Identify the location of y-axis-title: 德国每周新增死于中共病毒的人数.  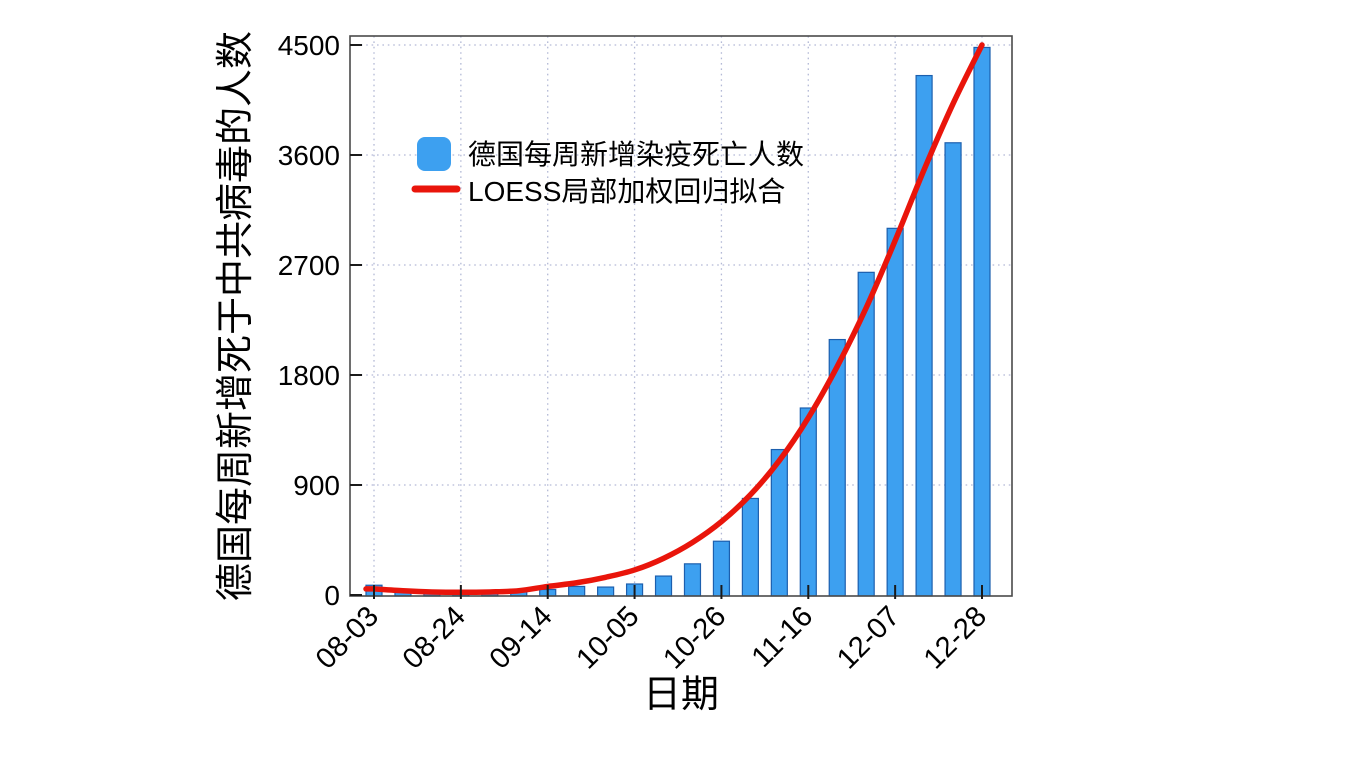
(236, 316).